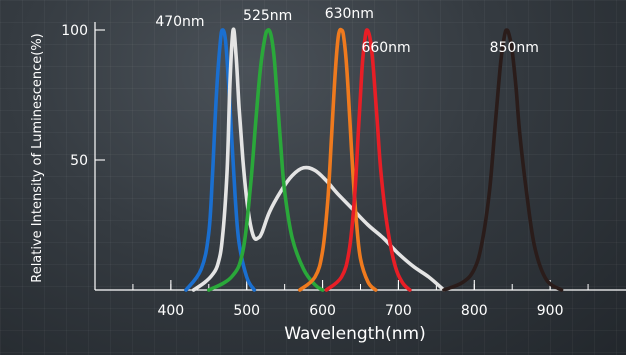 Image resolution: width=626 pixels, height=355 pixels. Describe the element at coordinates (346, 31) in the screenshot. I see `peak-labels: 470nm 525nm 630nm 660nm 850nm` at that location.